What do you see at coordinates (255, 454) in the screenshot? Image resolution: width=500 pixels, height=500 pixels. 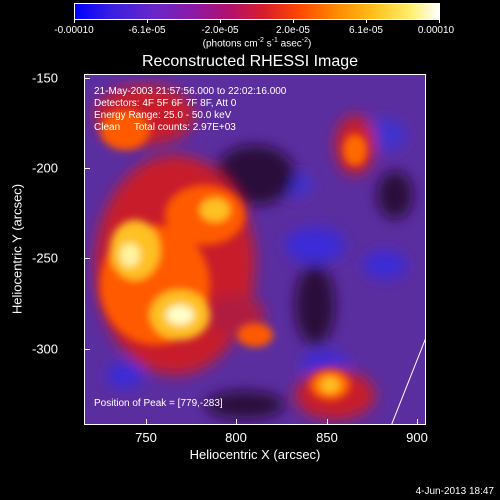 I see `x-axis-label: Heliocentric X (arcsec)` at bounding box center [255, 454].